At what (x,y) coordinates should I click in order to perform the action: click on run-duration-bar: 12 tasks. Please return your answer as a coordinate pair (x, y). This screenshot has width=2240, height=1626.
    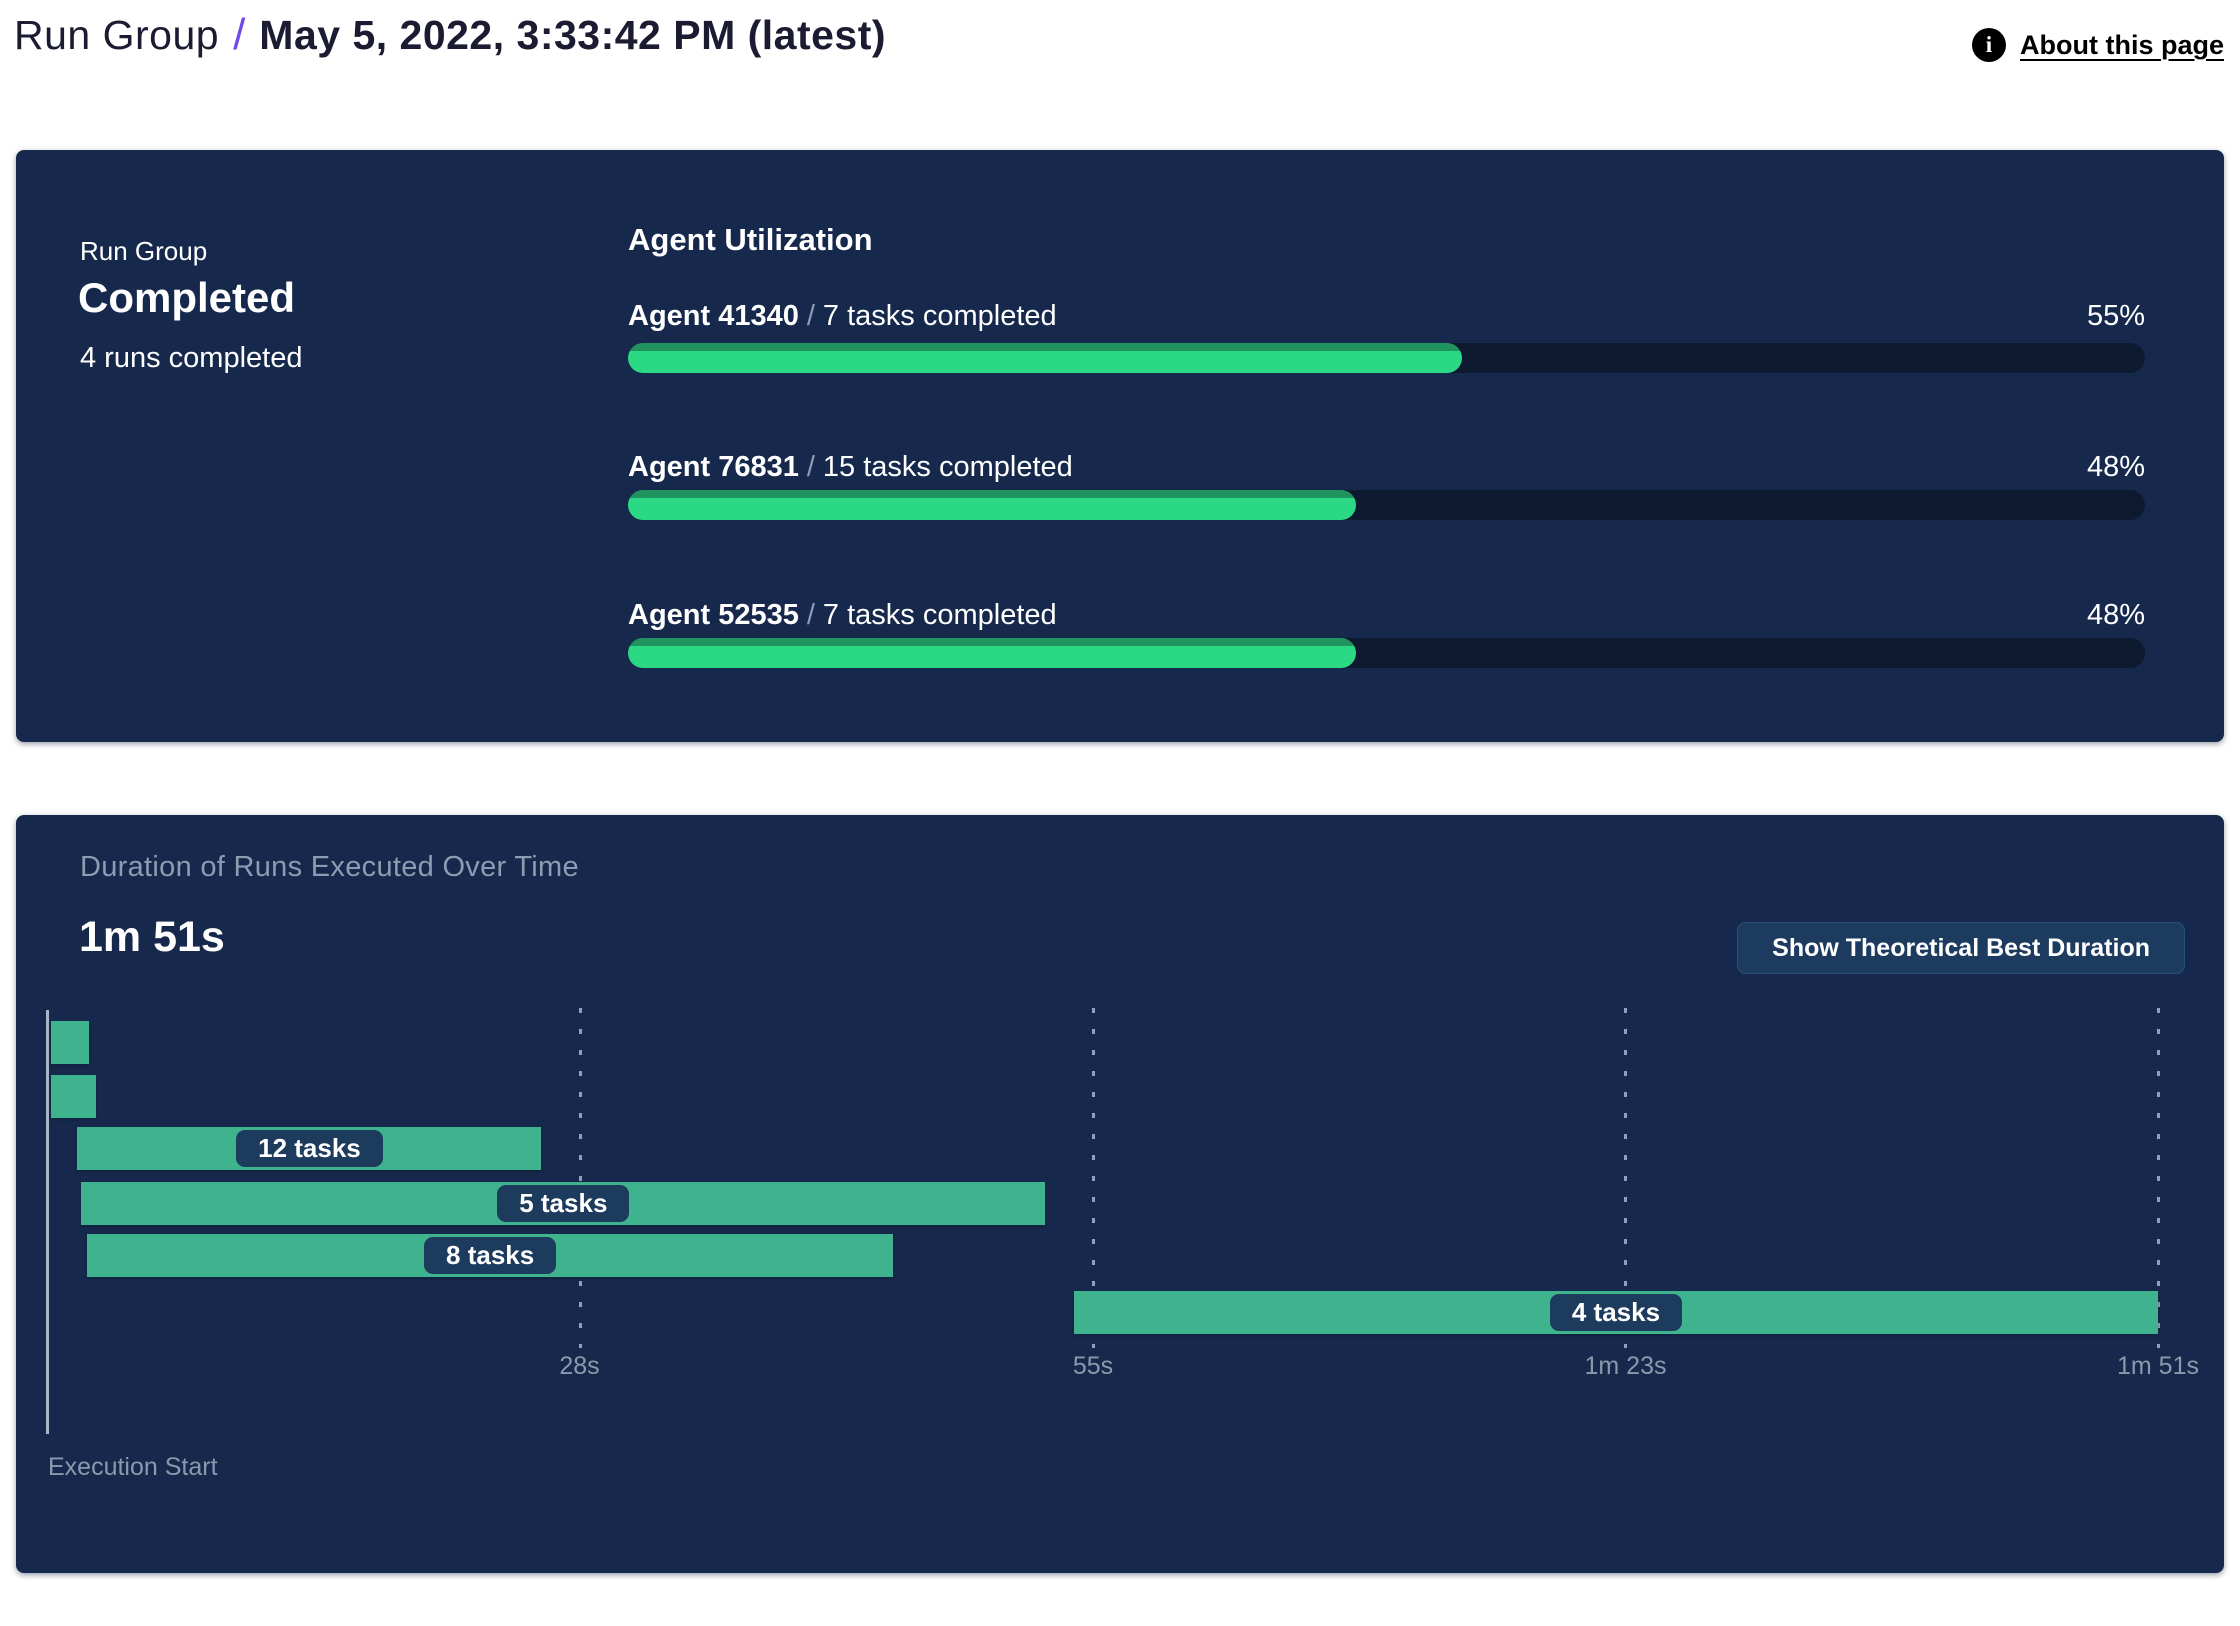
    Looking at the image, I should click on (309, 1148).